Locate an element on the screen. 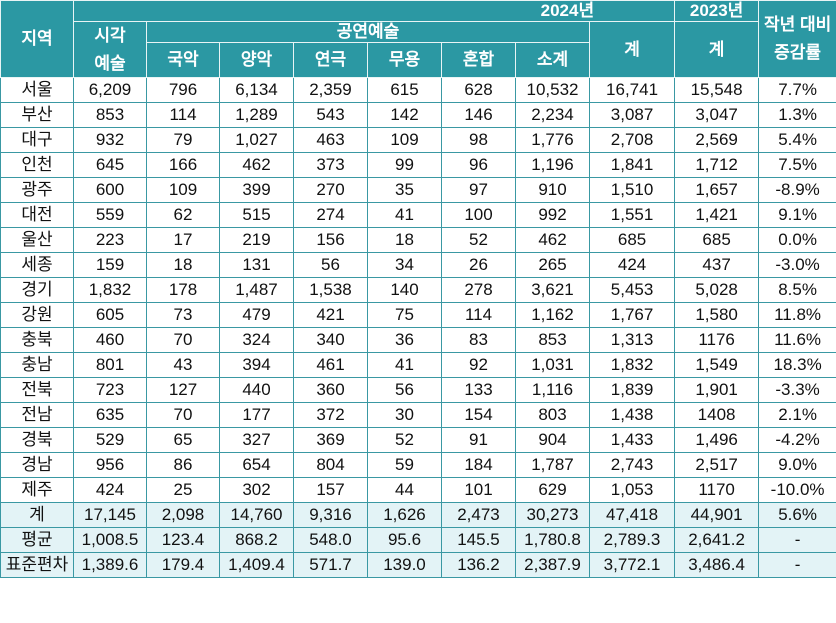 The height and width of the screenshot is (623, 836). cell-theater: 571.7 is located at coordinates (330, 565).